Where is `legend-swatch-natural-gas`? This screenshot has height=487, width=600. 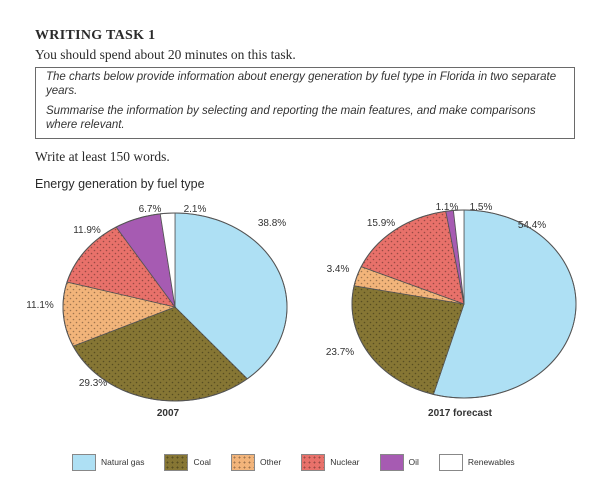 legend-swatch-natural-gas is located at coordinates (84, 462).